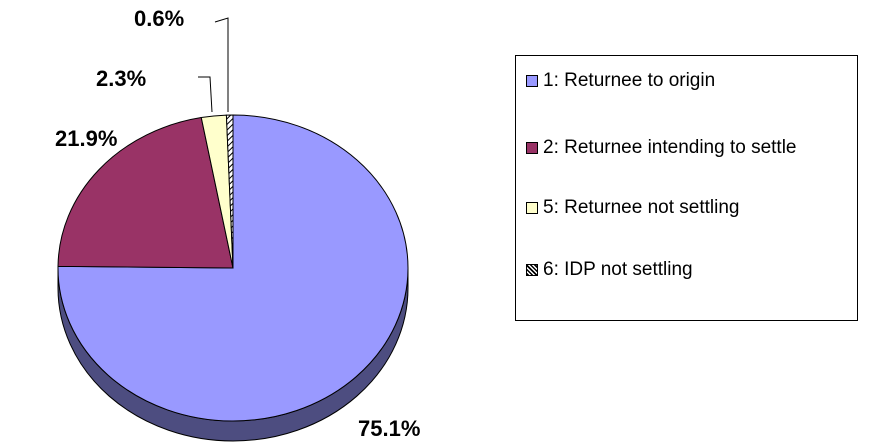 This screenshot has height=447, width=872. I want to click on legend-label: 1: Returnee to origin, so click(629, 80).